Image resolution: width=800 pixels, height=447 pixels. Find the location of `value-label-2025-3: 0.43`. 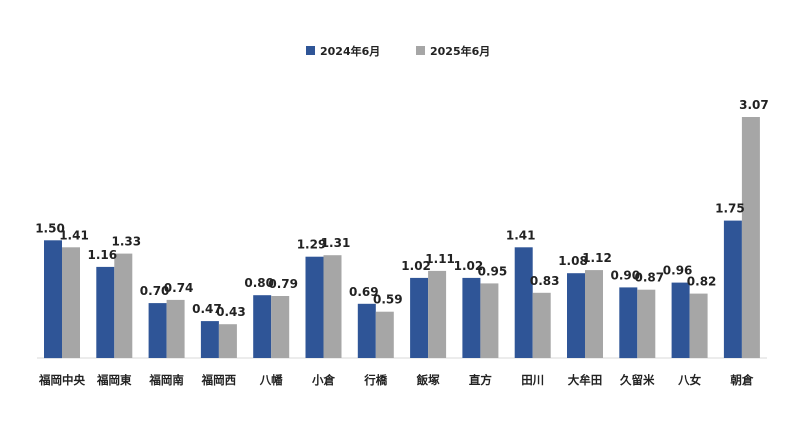

value-label-2025-3: 0.43 is located at coordinates (231, 312).